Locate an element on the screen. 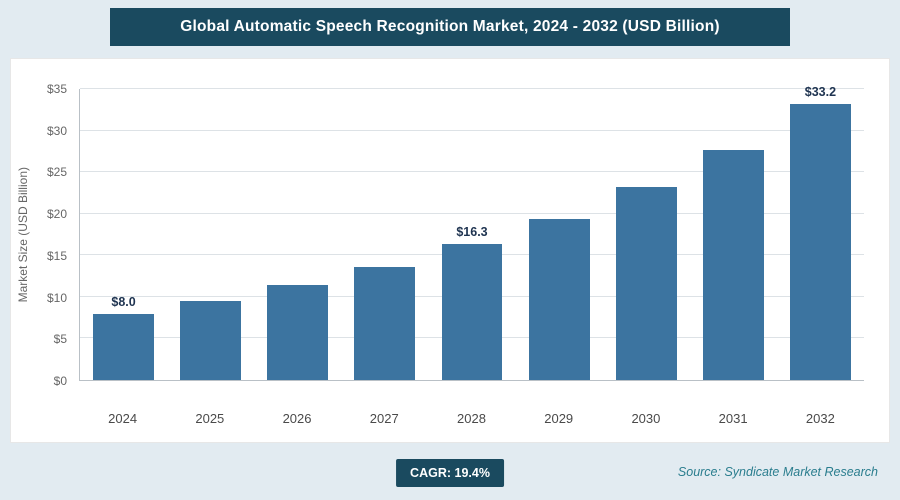 The width and height of the screenshot is (900, 500). x-tick-label: 2028 is located at coordinates (471, 418).